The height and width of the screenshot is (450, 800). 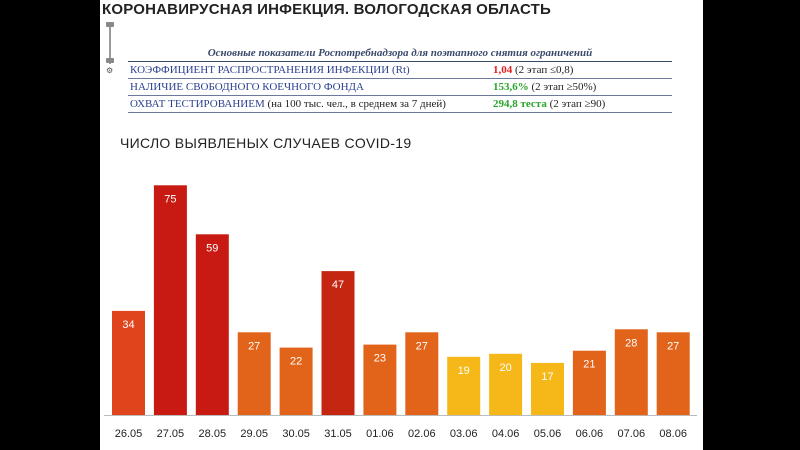 What do you see at coordinates (564, 87) in the screenshot?
I see `indicator-threshold: (2 этап ≥50%)` at bounding box center [564, 87].